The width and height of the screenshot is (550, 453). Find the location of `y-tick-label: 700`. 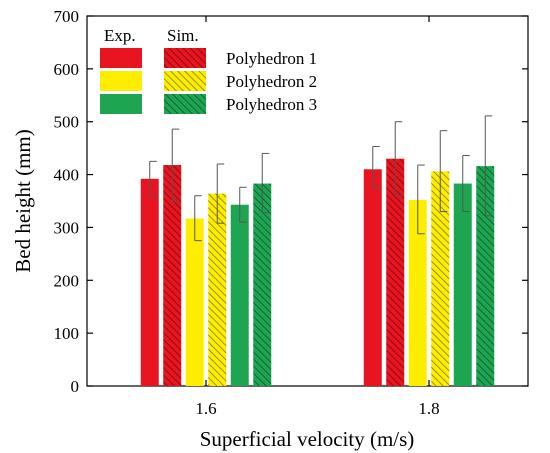

y-tick-label: 700 is located at coordinates (67, 16).